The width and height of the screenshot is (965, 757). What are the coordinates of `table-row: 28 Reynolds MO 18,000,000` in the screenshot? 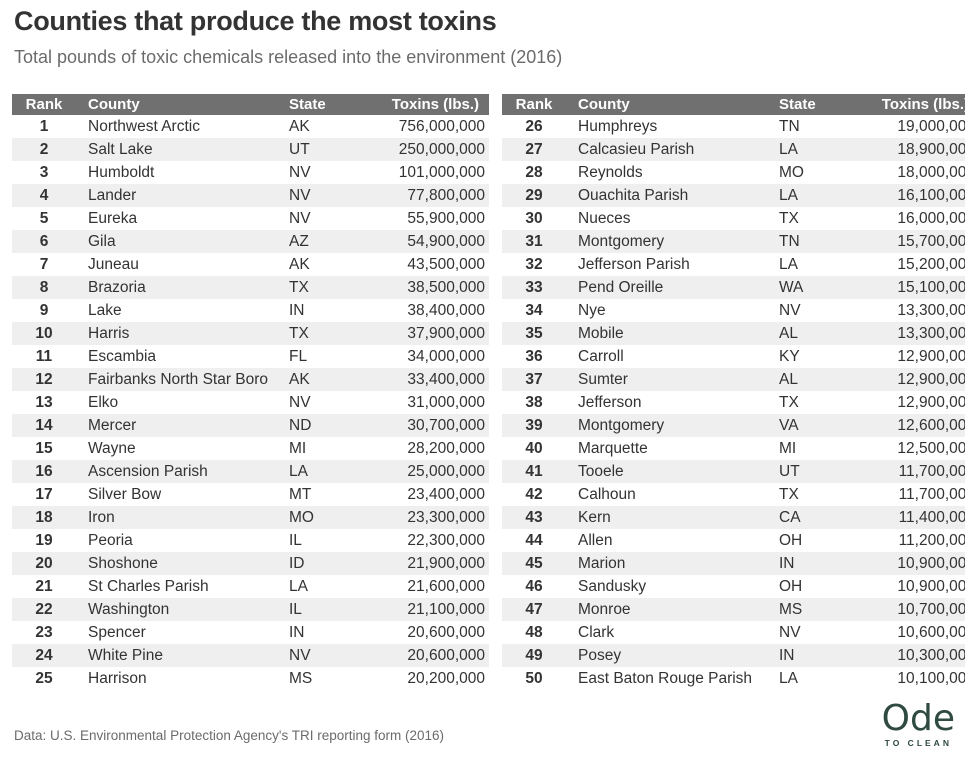 It's located at (733, 172).